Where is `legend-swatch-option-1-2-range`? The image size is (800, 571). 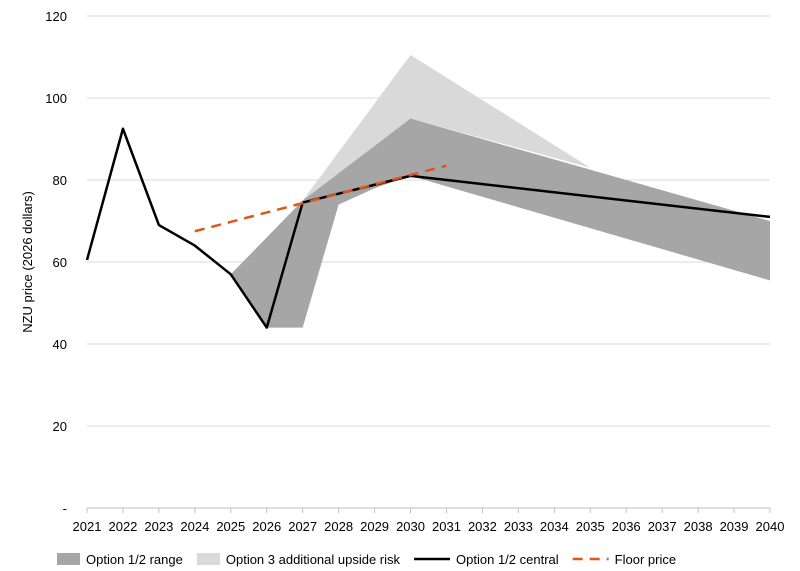 legend-swatch-option-1-2-range is located at coordinates (68, 559).